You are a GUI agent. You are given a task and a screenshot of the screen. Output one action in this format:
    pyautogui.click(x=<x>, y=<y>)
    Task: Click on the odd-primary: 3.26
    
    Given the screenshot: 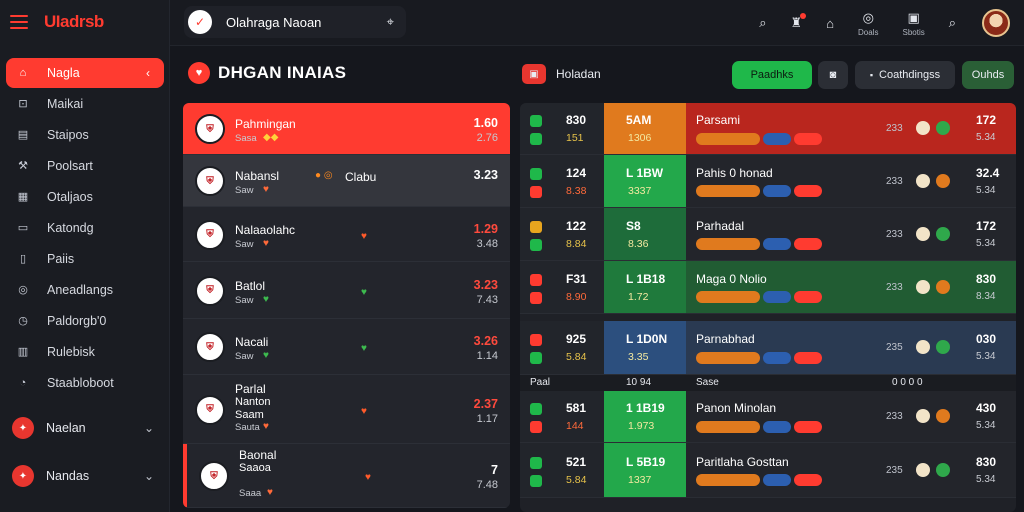 What is the action you would take?
    pyautogui.click(x=485, y=341)
    